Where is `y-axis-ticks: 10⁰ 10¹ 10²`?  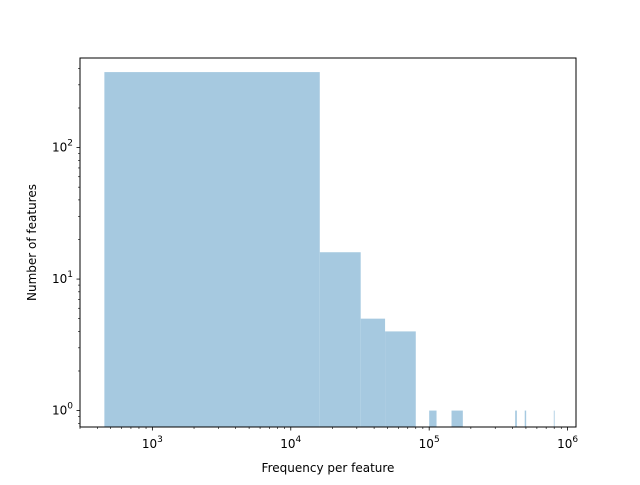 y-axis-ticks: 10⁰ 10¹ 10² is located at coordinates (66, 246).